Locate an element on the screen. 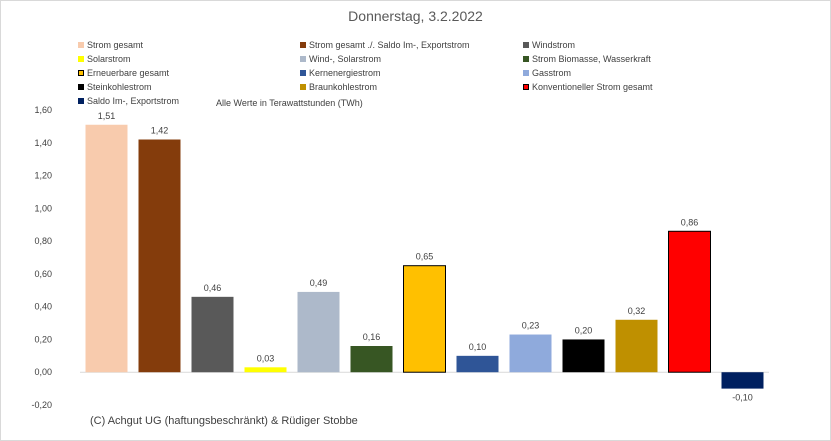 This screenshot has height=441, width=831. legend-item-solarstrom: Solarstrom is located at coordinates (104, 59).